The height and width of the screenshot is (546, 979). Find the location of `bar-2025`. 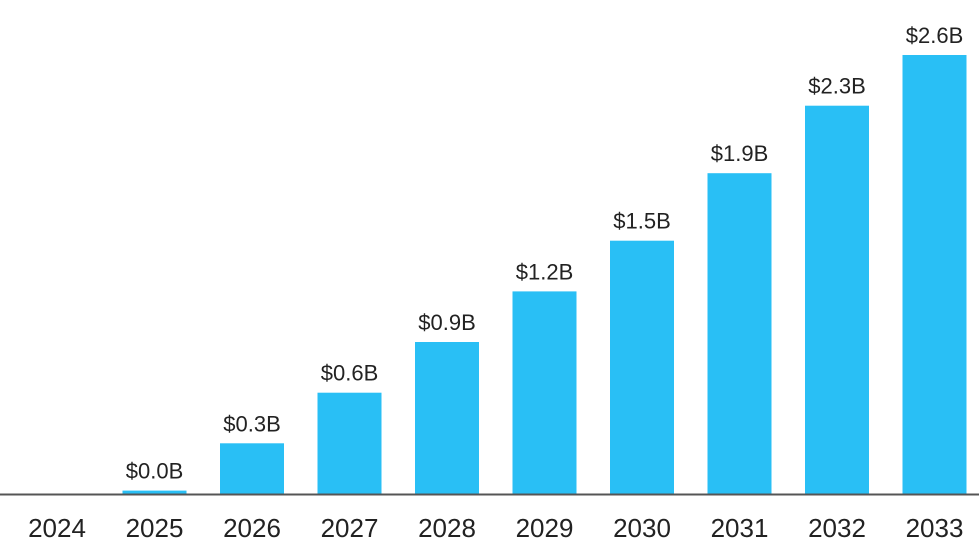

bar-2025 is located at coordinates (154, 492).